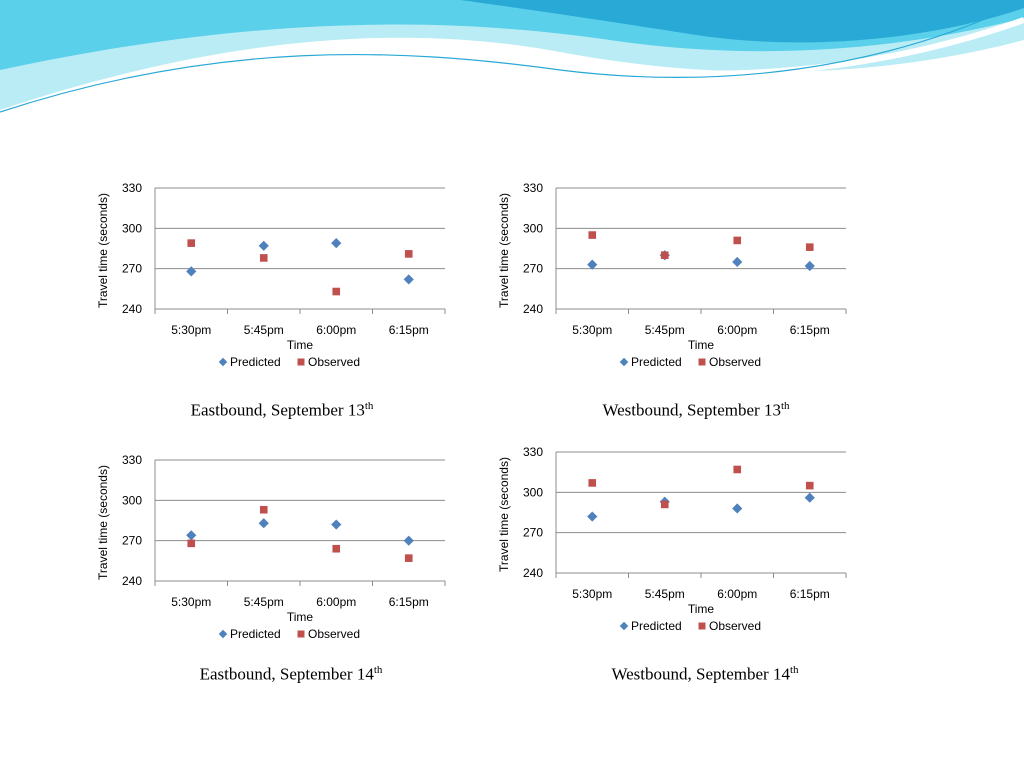 The image size is (1024, 768). I want to click on caption-text: Eastbound, September 14, so click(286, 674).